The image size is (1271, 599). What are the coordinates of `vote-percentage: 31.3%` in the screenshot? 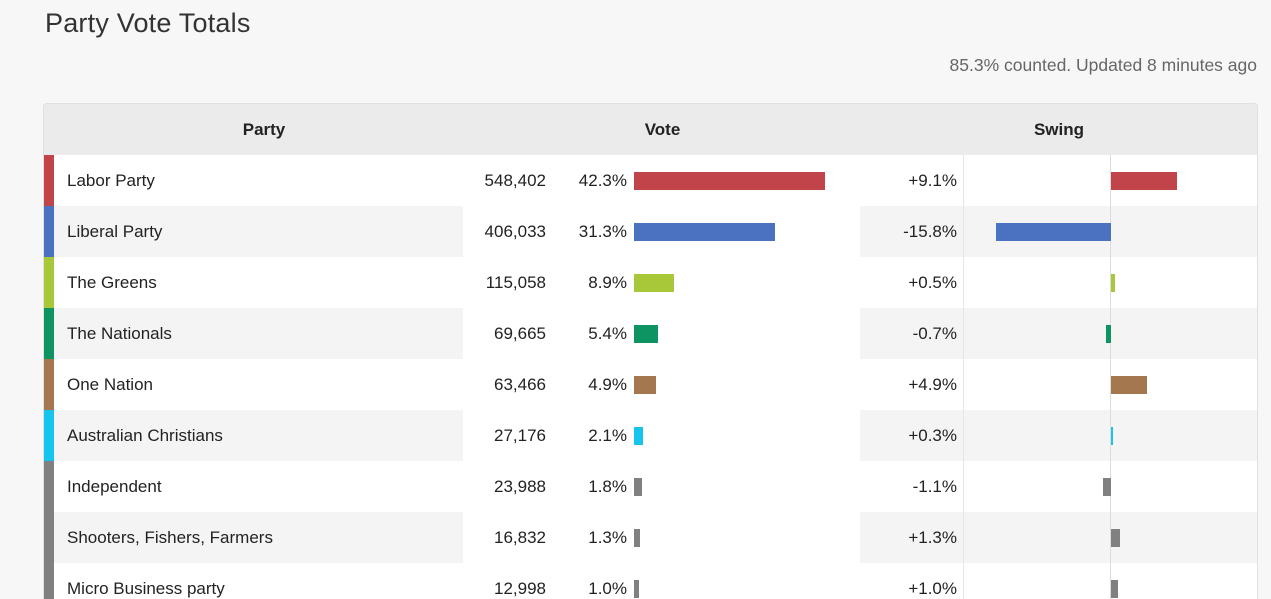 It's located at (602, 231).